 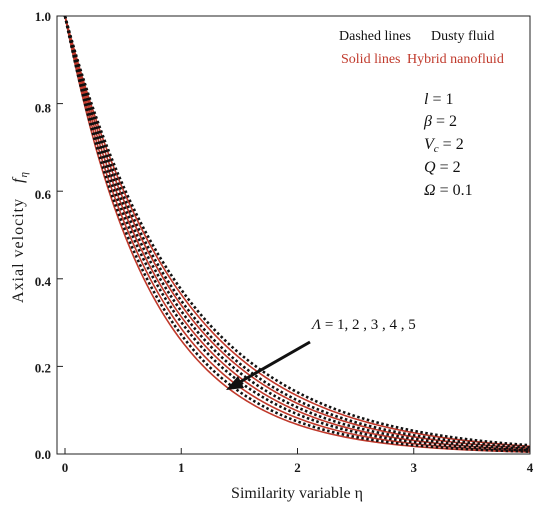 I want to click on x-tick-label: 4, so click(x=530, y=467).